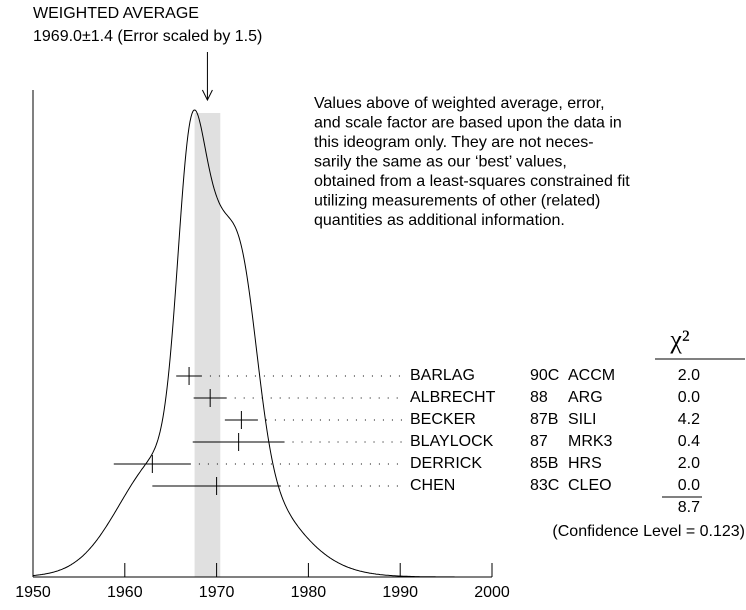 The width and height of the screenshot is (746, 610). Describe the element at coordinates (454, 142) in the screenshot. I see `note-line: this ideogram only. They are not neces-` at that location.